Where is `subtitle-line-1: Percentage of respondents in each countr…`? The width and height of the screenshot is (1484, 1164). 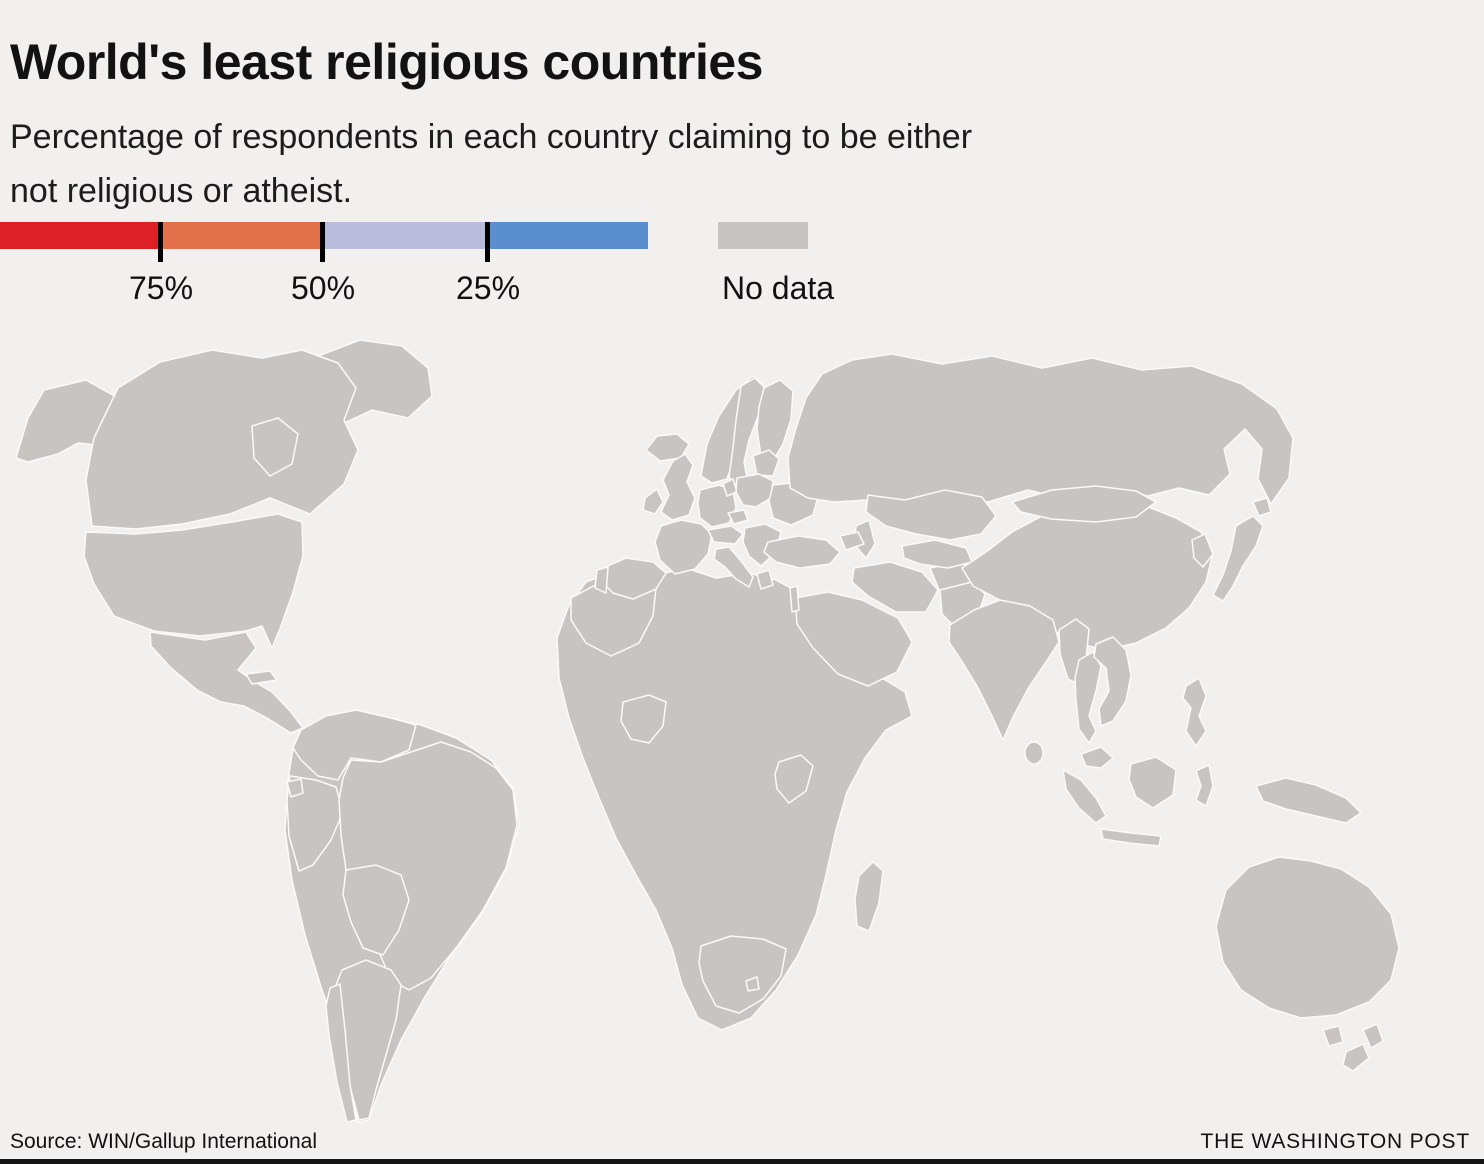 subtitle-line-1: Percentage of respondents in each countr… is located at coordinates (491, 137).